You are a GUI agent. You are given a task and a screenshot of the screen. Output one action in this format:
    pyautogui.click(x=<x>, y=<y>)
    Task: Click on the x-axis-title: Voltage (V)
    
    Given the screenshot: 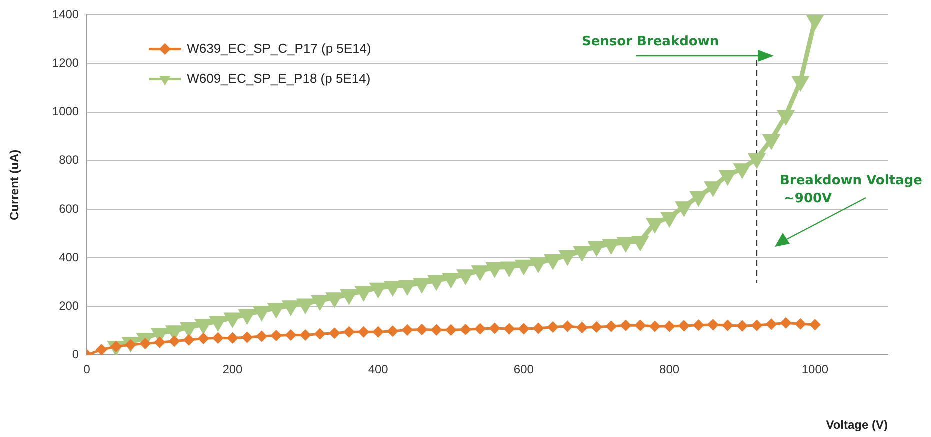 What is the action you would take?
    pyautogui.click(x=857, y=425)
    